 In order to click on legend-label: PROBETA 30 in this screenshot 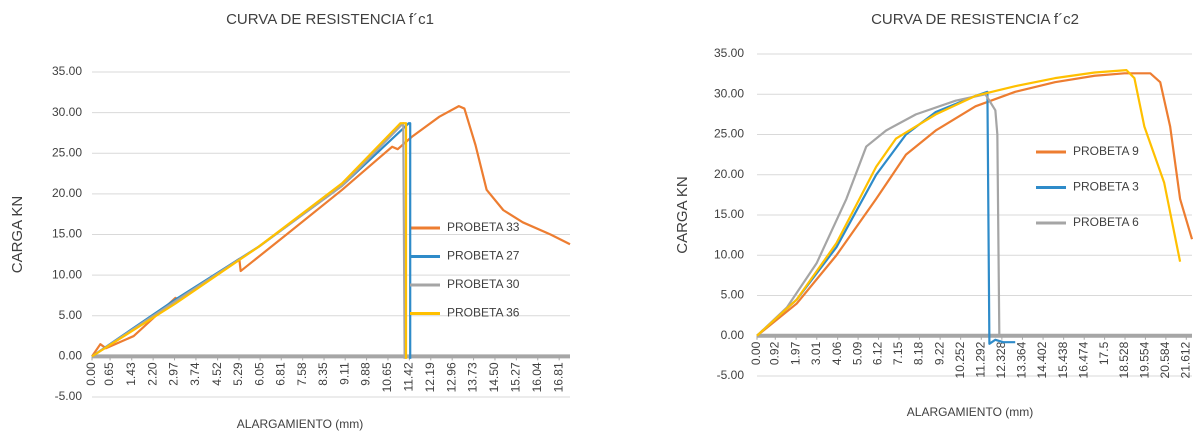, I will do `click(483, 284)`.